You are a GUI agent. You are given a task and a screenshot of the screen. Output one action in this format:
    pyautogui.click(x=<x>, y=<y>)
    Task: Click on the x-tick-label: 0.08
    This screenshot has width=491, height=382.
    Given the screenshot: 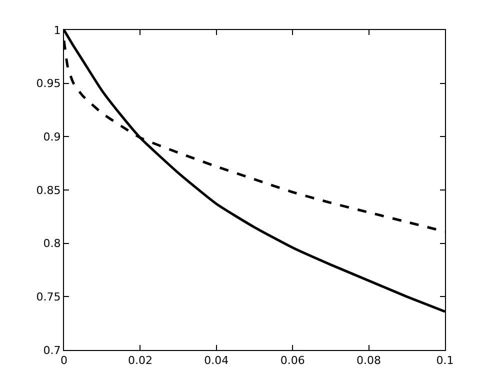 What is the action you would take?
    pyautogui.click(x=369, y=361)
    